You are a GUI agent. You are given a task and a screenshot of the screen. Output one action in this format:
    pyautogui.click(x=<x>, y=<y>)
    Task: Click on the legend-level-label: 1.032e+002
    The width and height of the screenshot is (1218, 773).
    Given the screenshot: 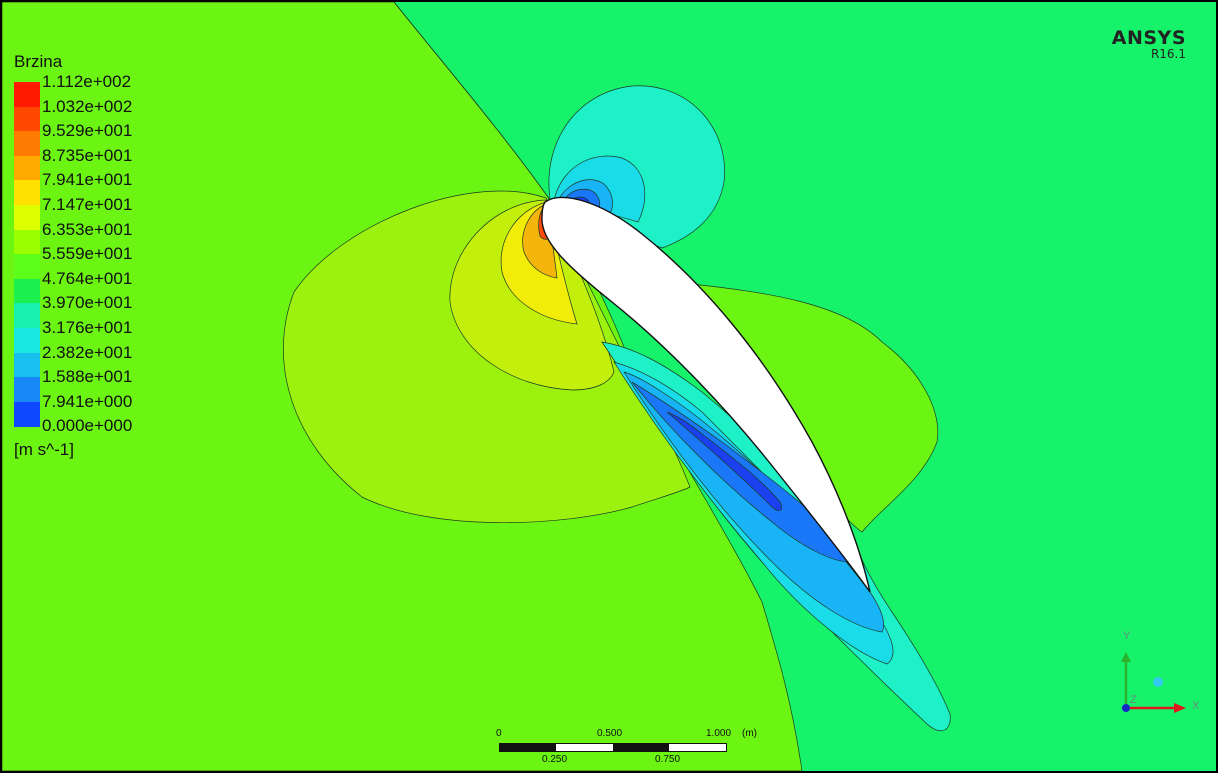 What is the action you would take?
    pyautogui.click(x=87, y=106)
    